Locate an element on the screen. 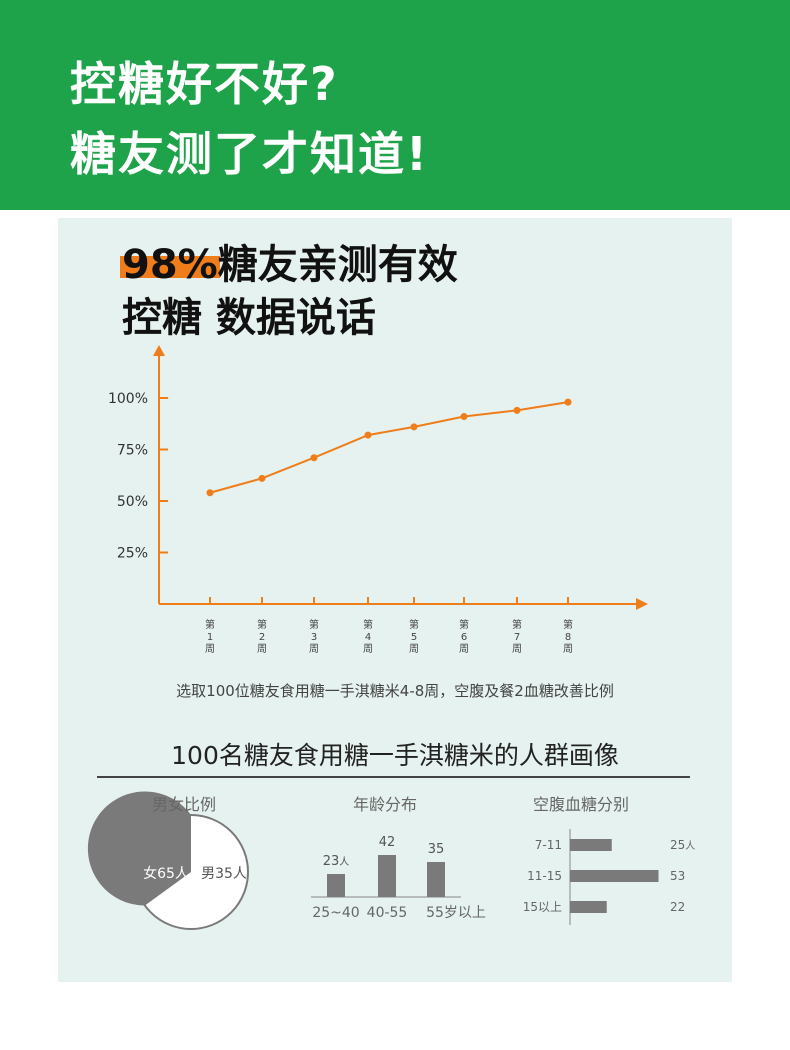 The height and width of the screenshot is (1050, 790). y-tick-label: 50% is located at coordinates (132, 502).